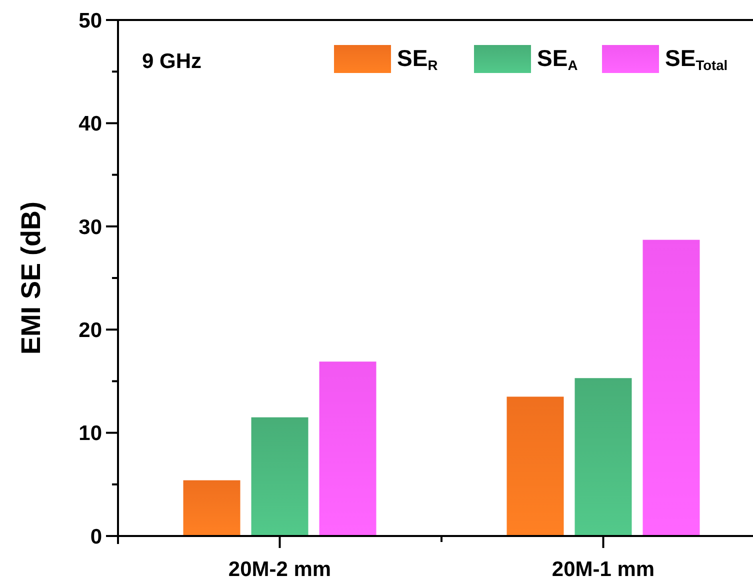 The height and width of the screenshot is (583, 753). I want to click on legend-label: SE$_{A}$, so click(557, 59).